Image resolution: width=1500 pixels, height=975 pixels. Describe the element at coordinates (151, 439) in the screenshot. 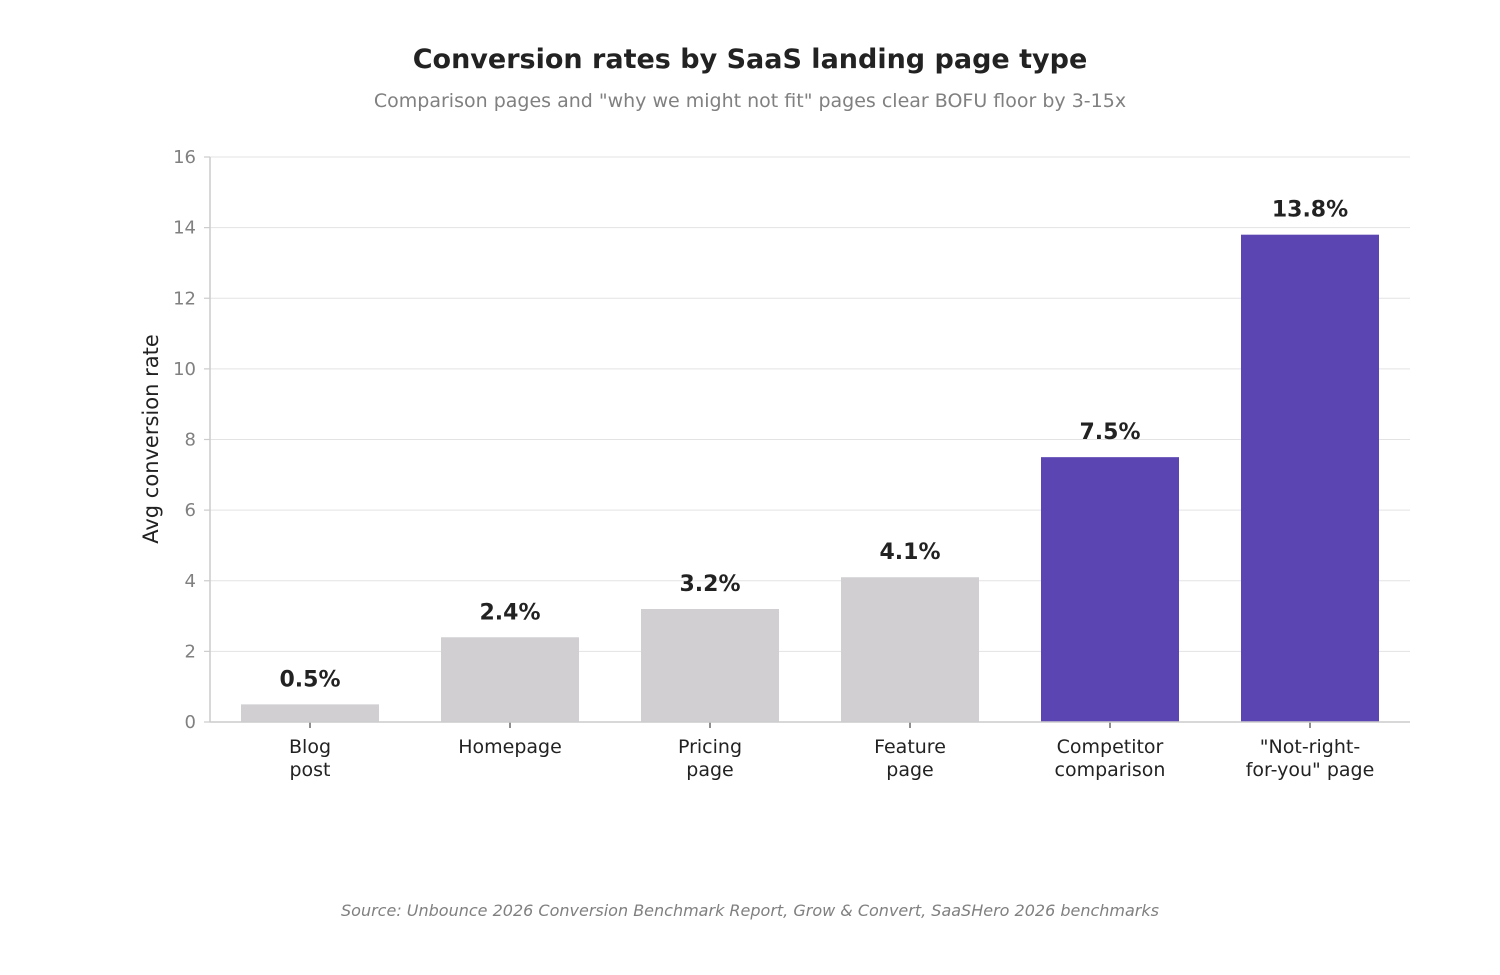

I see `y-axis-label: Avg conversion rate` at that location.